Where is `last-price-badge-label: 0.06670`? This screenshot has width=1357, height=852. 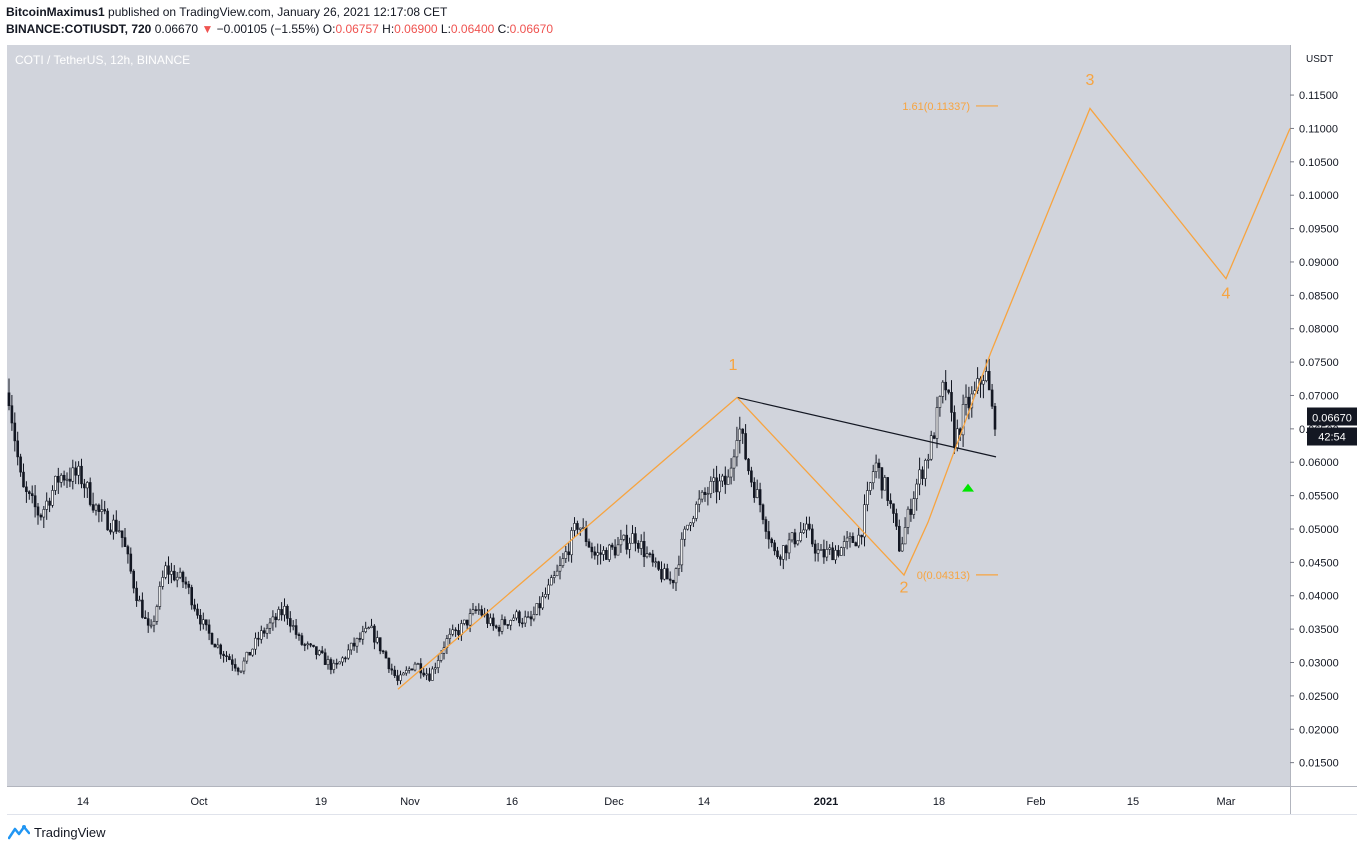 last-price-badge-label: 0.06670 is located at coordinates (1332, 419).